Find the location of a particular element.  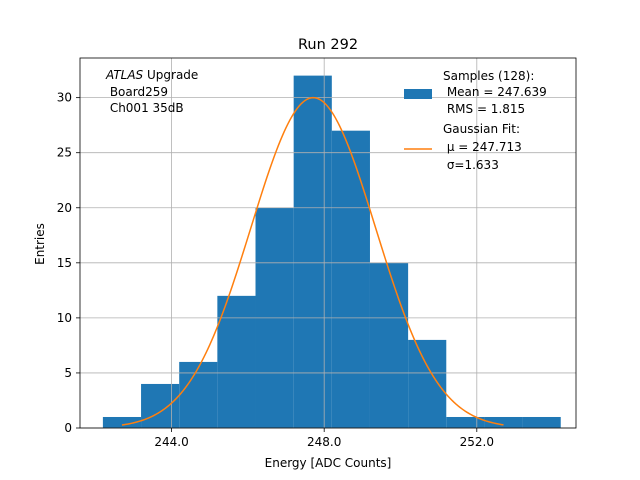

y-tick-label: 5 is located at coordinates (68, 373).